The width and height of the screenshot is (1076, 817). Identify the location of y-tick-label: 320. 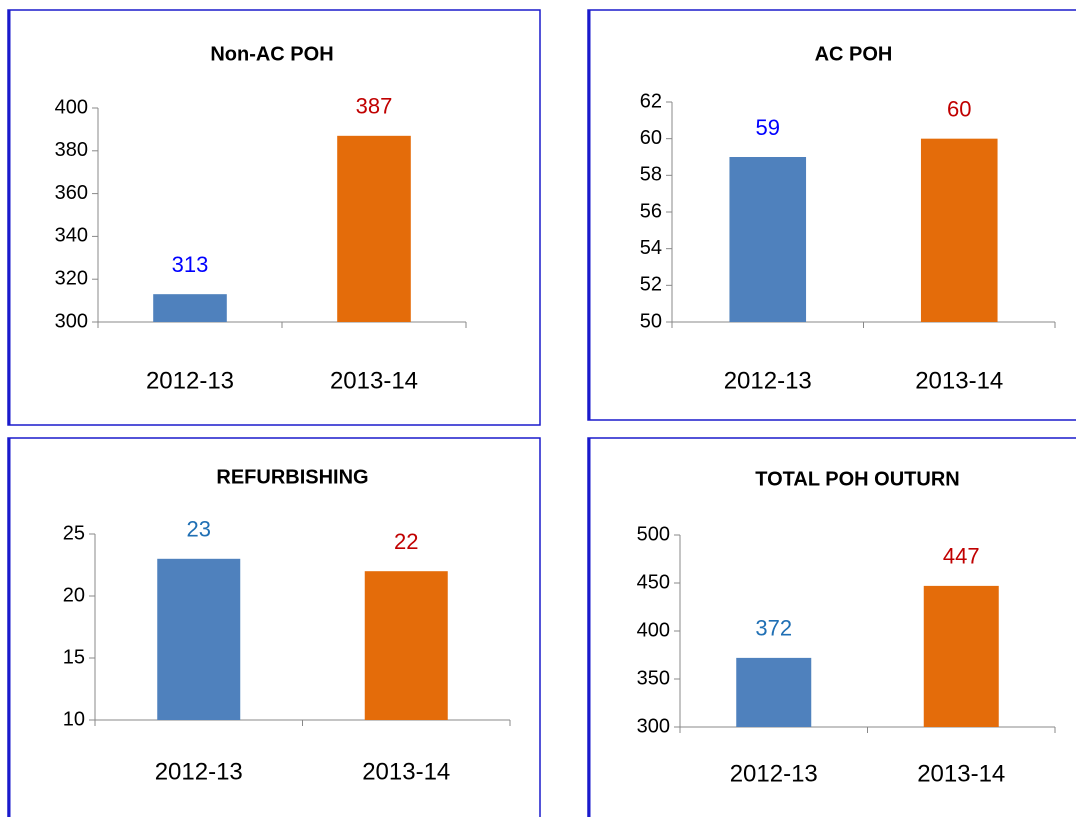
(71, 278).